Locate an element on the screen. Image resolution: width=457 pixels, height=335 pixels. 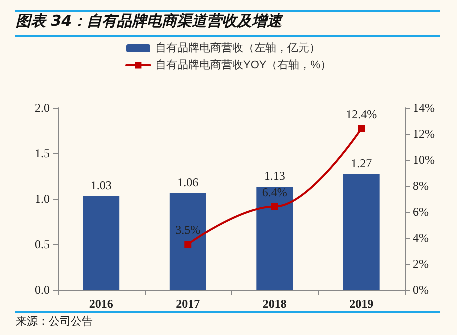
data-label: 3.5% is located at coordinates (188, 230).